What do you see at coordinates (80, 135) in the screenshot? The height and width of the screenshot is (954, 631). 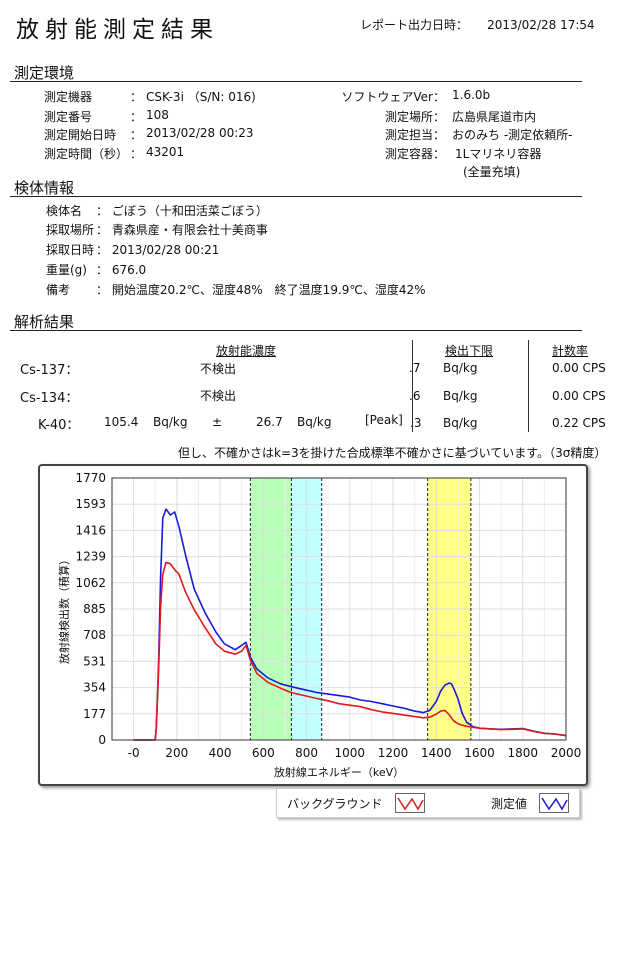 I see `env-label-start: 測定開始日時` at bounding box center [80, 135].